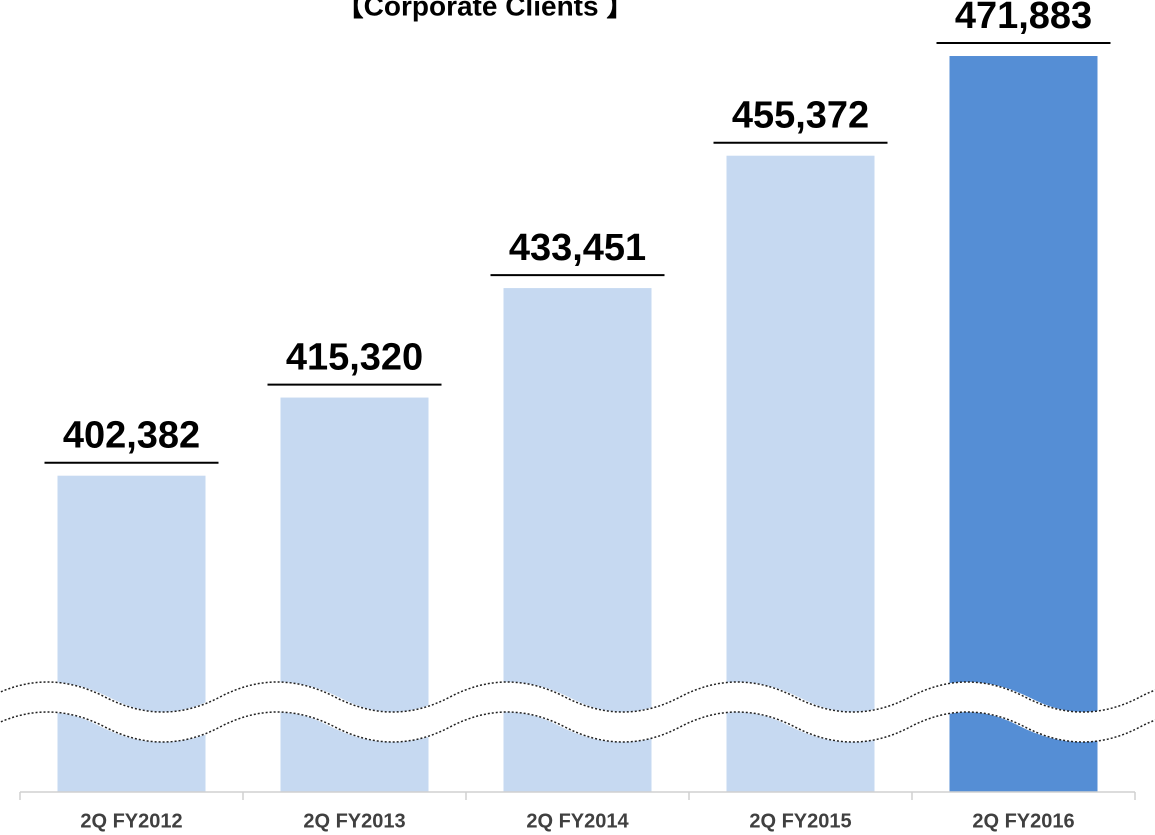  I want to click on x-tick-label: 2Q FY2014, so click(577, 821).